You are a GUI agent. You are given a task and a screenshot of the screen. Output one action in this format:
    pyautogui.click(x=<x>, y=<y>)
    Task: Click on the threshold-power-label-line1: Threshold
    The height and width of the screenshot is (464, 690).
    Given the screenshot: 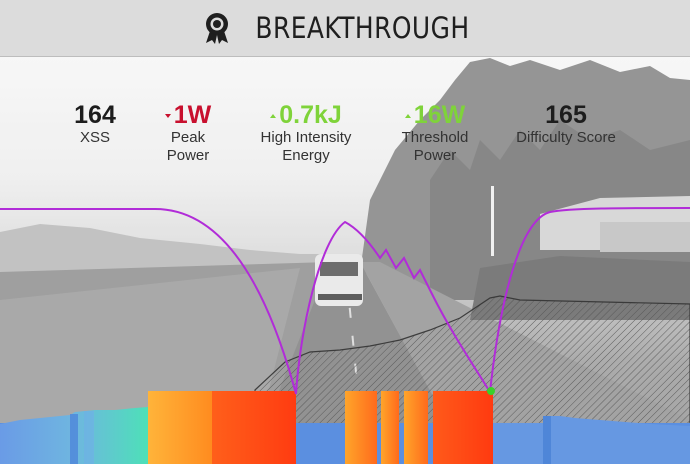 What is the action you would take?
    pyautogui.click(x=435, y=137)
    